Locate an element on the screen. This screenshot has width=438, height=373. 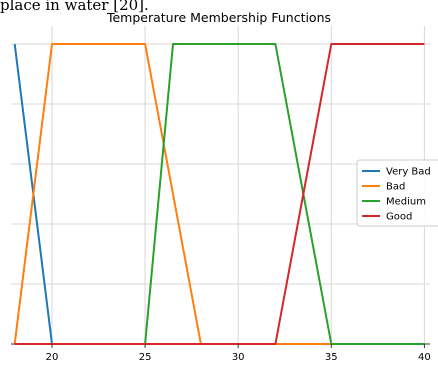
legend-label-bad: Bad is located at coordinates (395, 187).